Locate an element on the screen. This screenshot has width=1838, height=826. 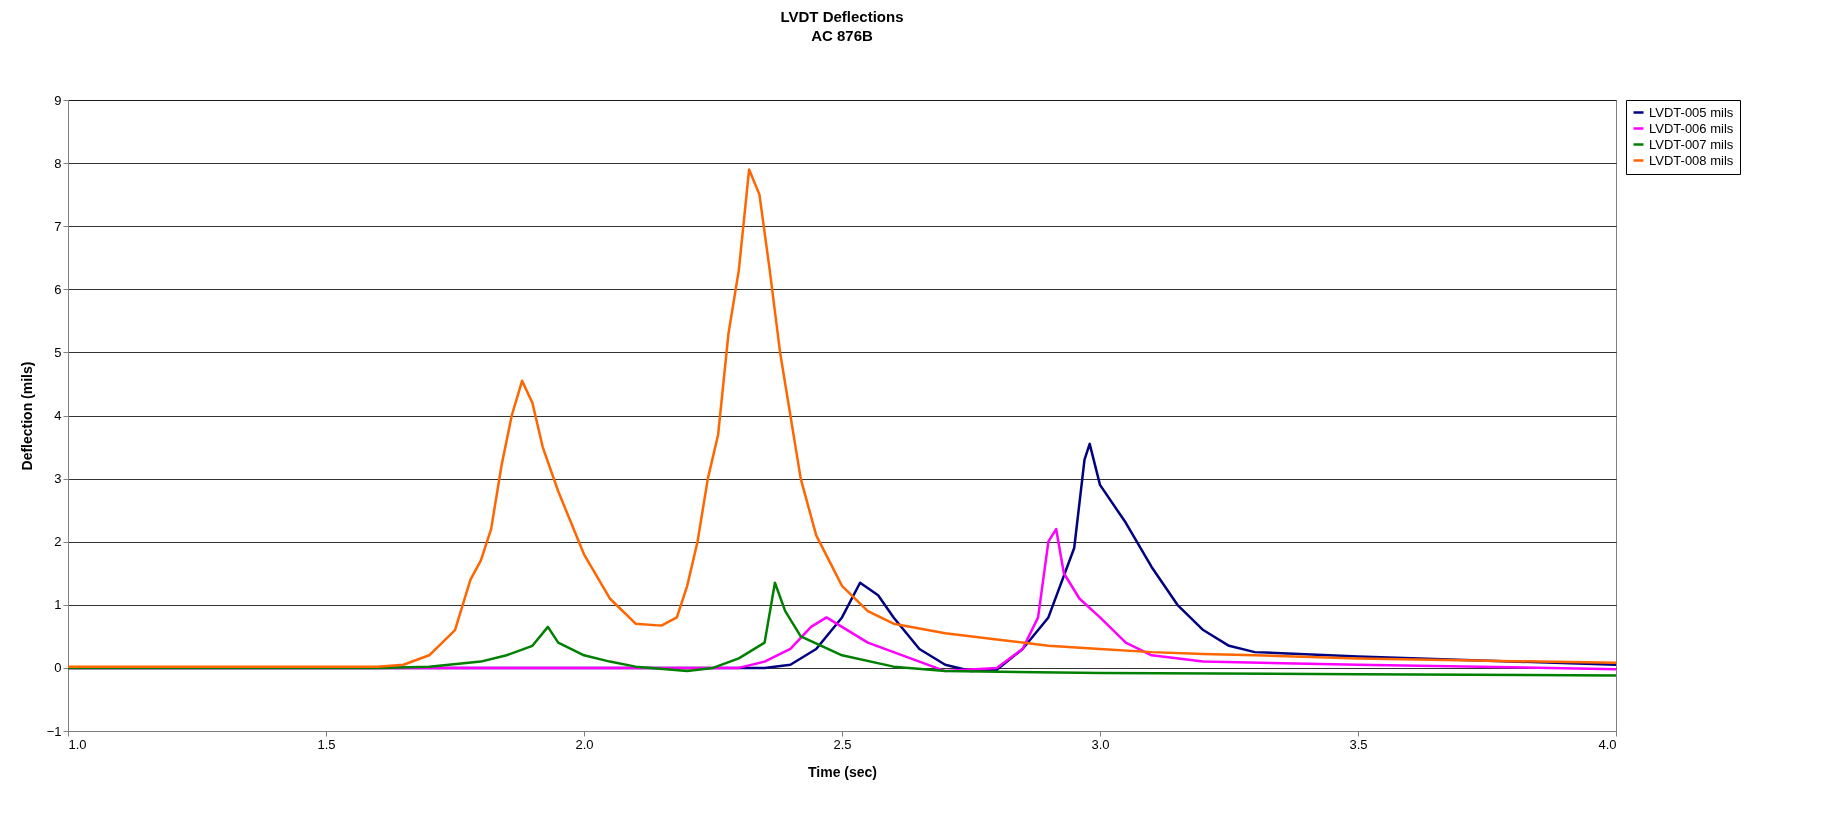
legend-label: LVDT-007 mils is located at coordinates (1691, 144).